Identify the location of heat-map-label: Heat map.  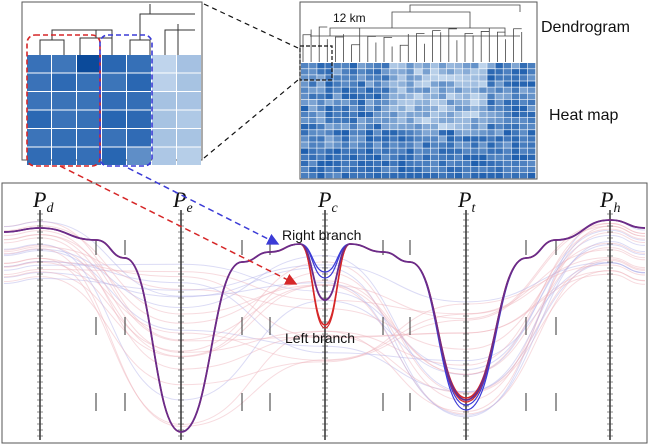
(583, 115).